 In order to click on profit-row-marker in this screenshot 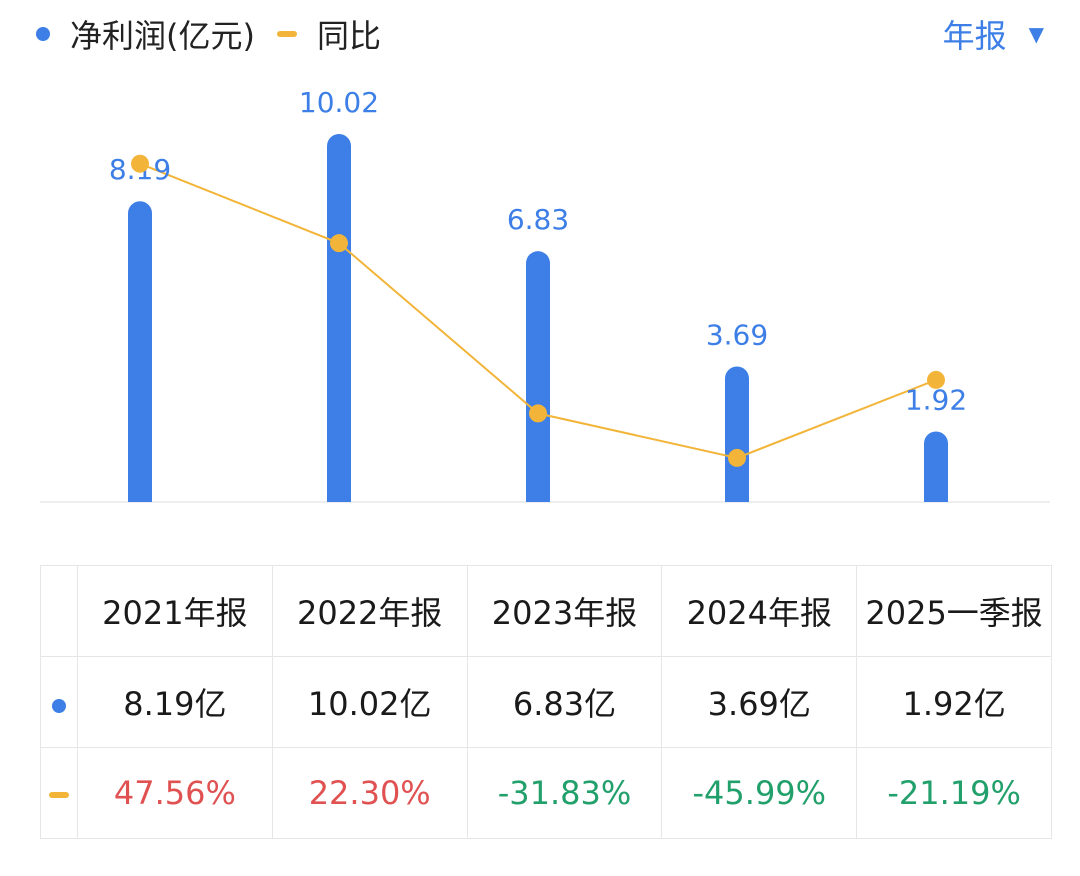, I will do `click(59, 702)`.